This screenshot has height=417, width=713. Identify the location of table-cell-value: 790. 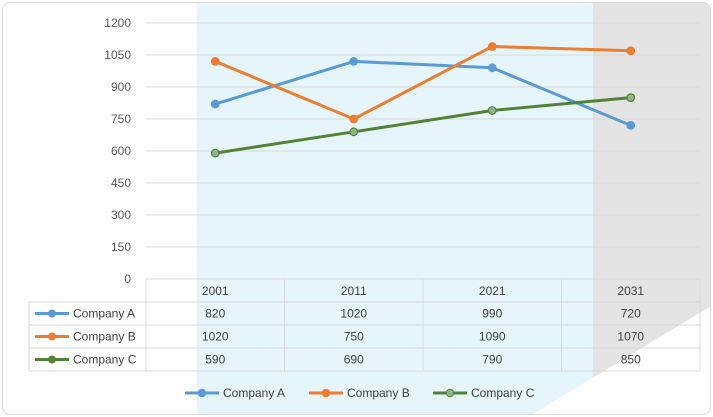
(492, 360).